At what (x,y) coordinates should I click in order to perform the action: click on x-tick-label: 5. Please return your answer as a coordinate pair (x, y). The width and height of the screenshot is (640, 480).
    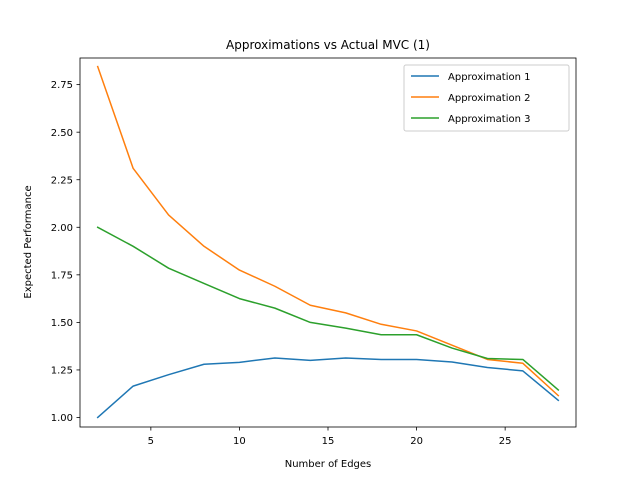
    Looking at the image, I should click on (151, 441).